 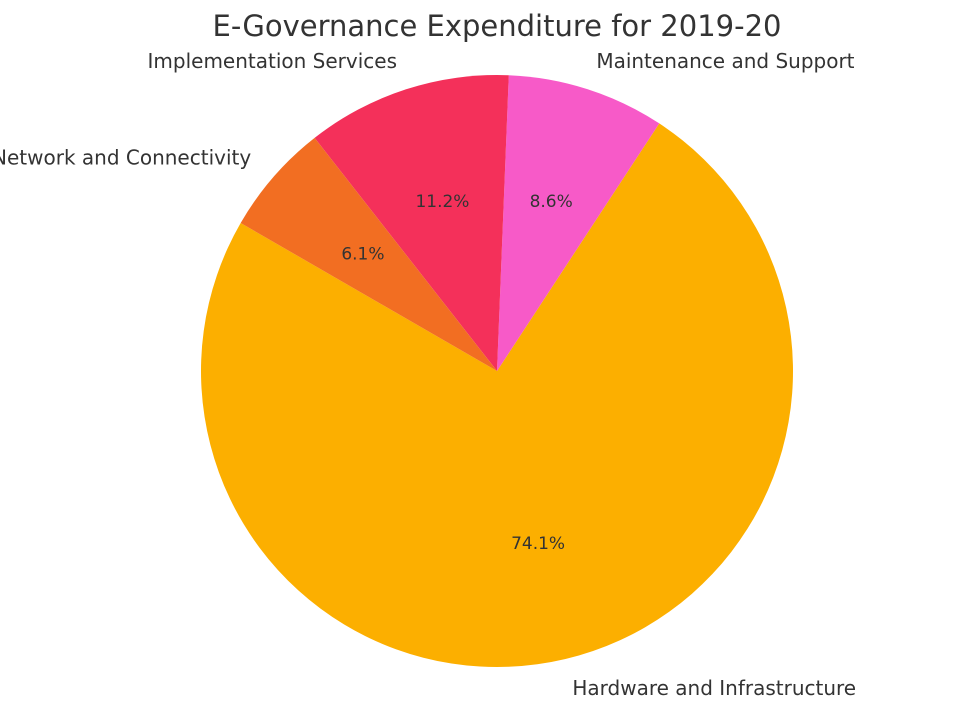 I want to click on category-label-network-and-connectivity: Network and Connectivity, so click(x=125, y=157).